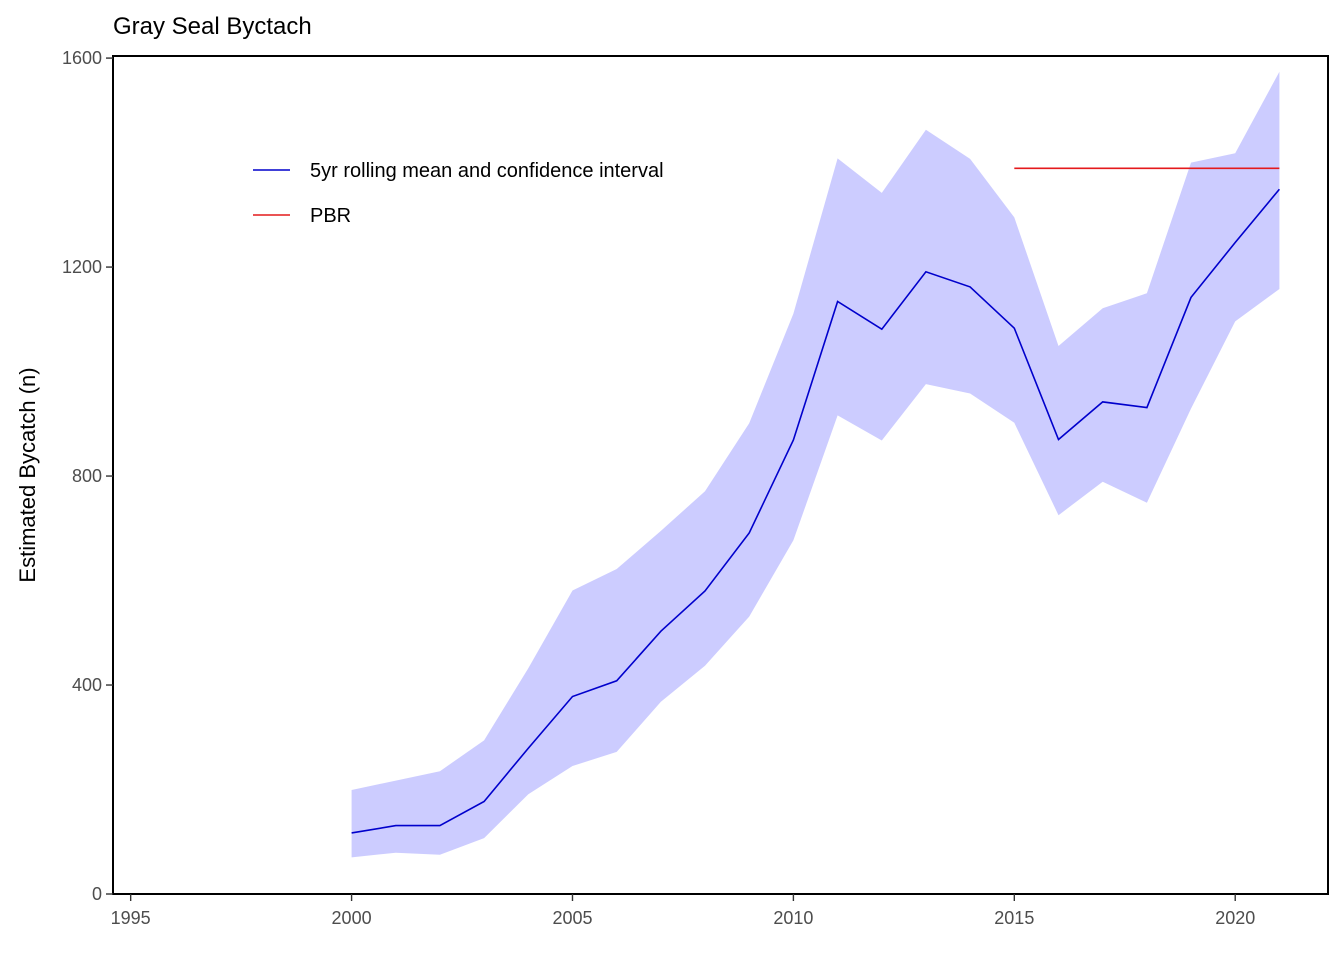 This screenshot has height=960, width=1344. I want to click on legend-label-rolling-mean: 5yr rolling mean and confidence interval, so click(487, 171).